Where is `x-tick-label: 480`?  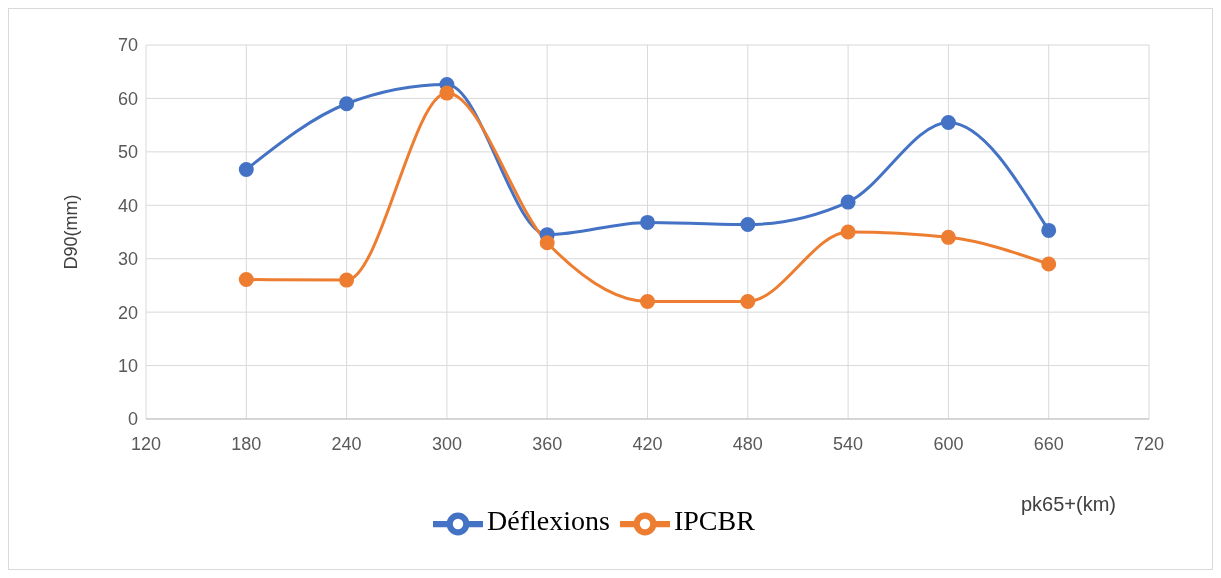 x-tick-label: 480 is located at coordinates (747, 443).